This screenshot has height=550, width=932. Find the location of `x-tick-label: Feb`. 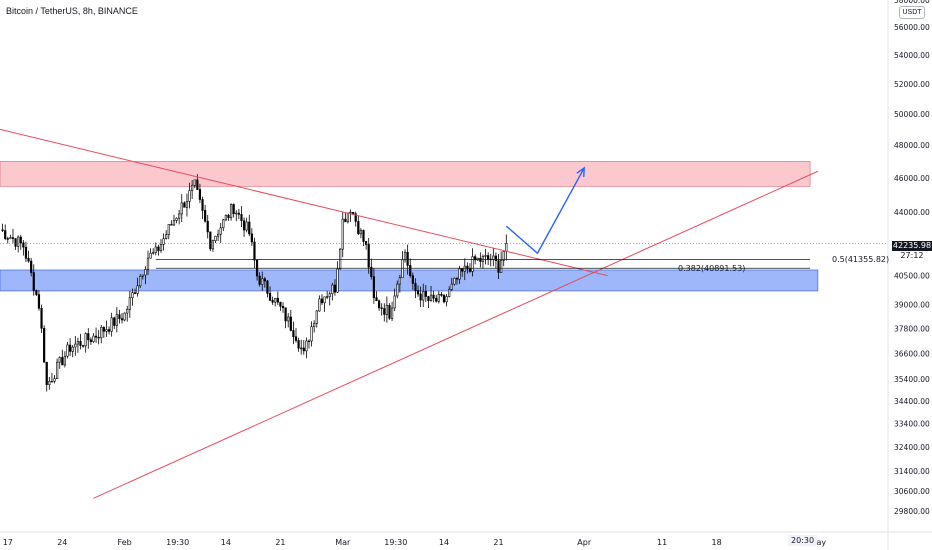

x-tick-label: Feb is located at coordinates (125, 542).